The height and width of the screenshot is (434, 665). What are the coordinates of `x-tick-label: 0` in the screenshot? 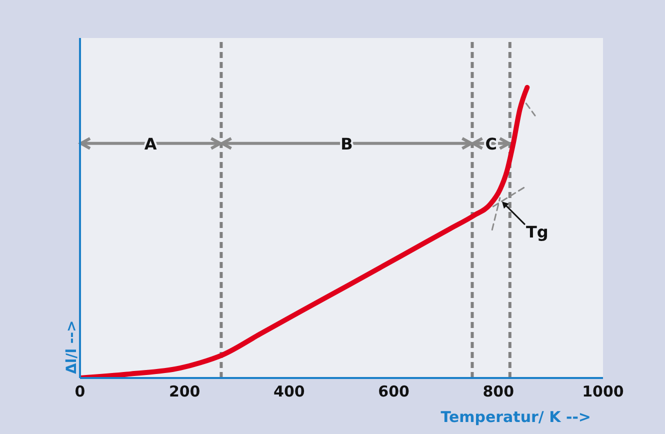 It's located at (80, 391).